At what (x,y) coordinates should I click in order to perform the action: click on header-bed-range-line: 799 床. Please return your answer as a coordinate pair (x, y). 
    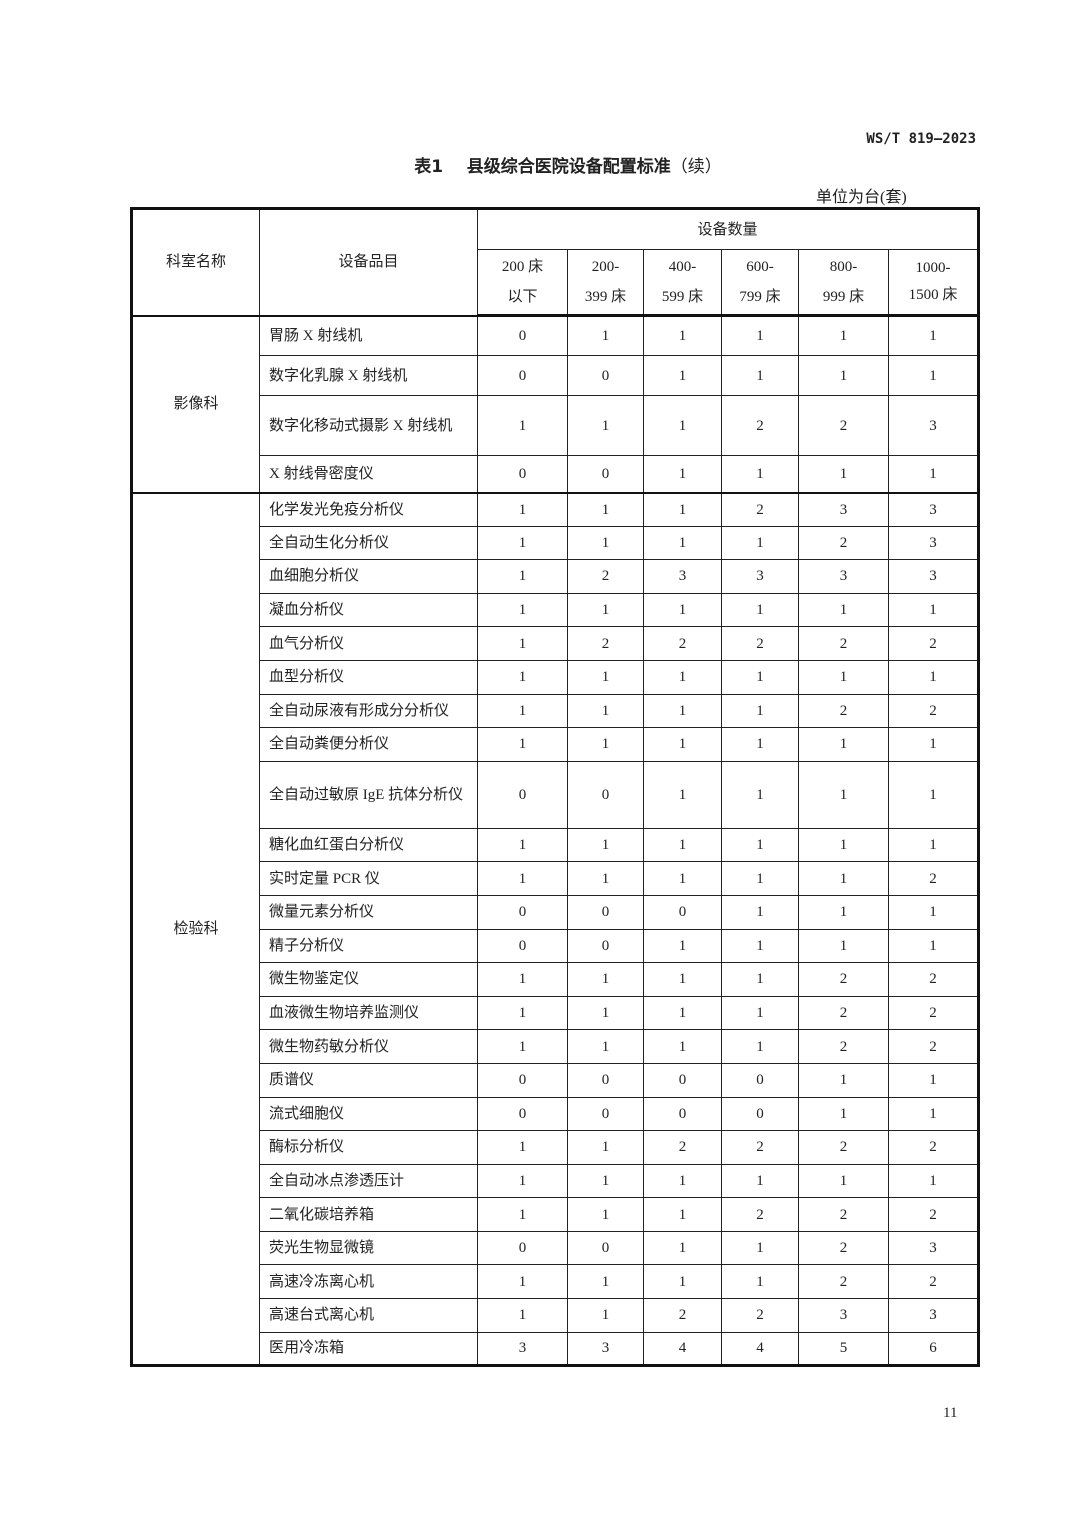
    Looking at the image, I should click on (760, 297).